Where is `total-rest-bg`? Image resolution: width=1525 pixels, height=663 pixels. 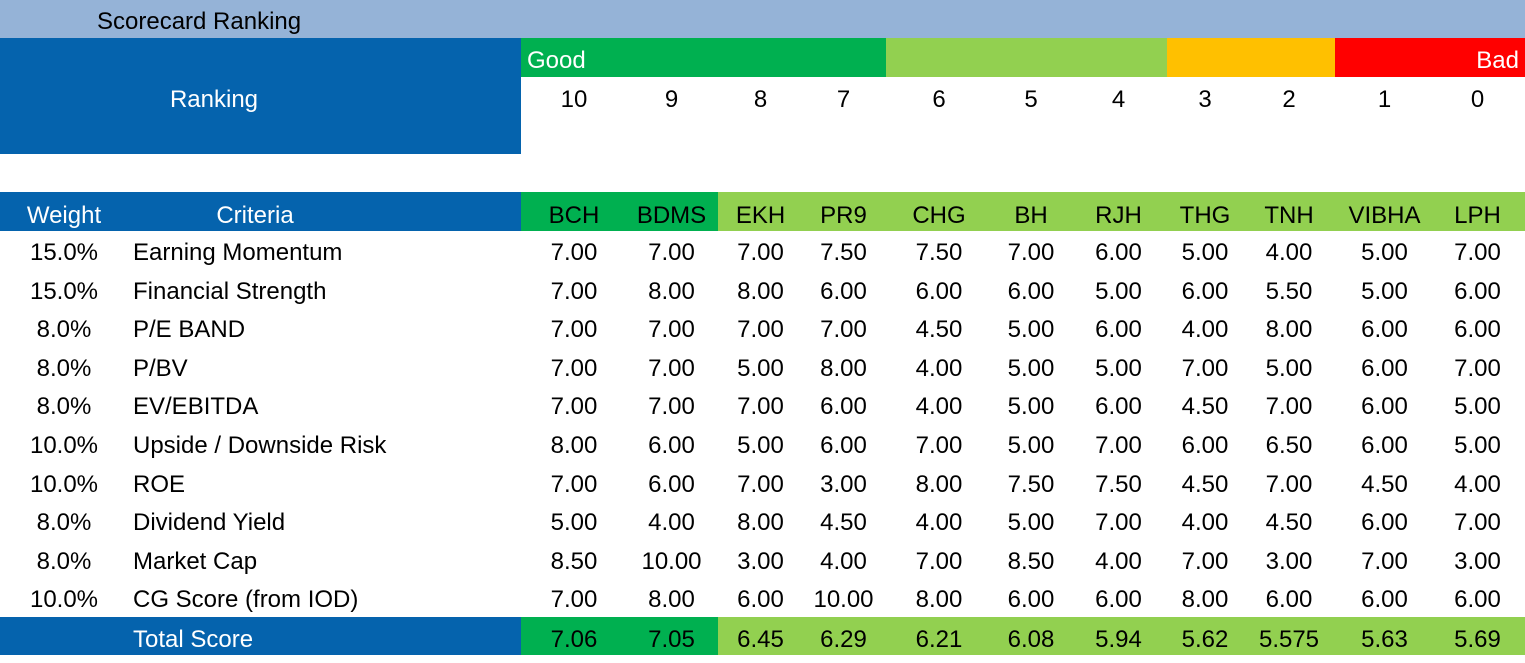
total-rest-bg is located at coordinates (1121, 636).